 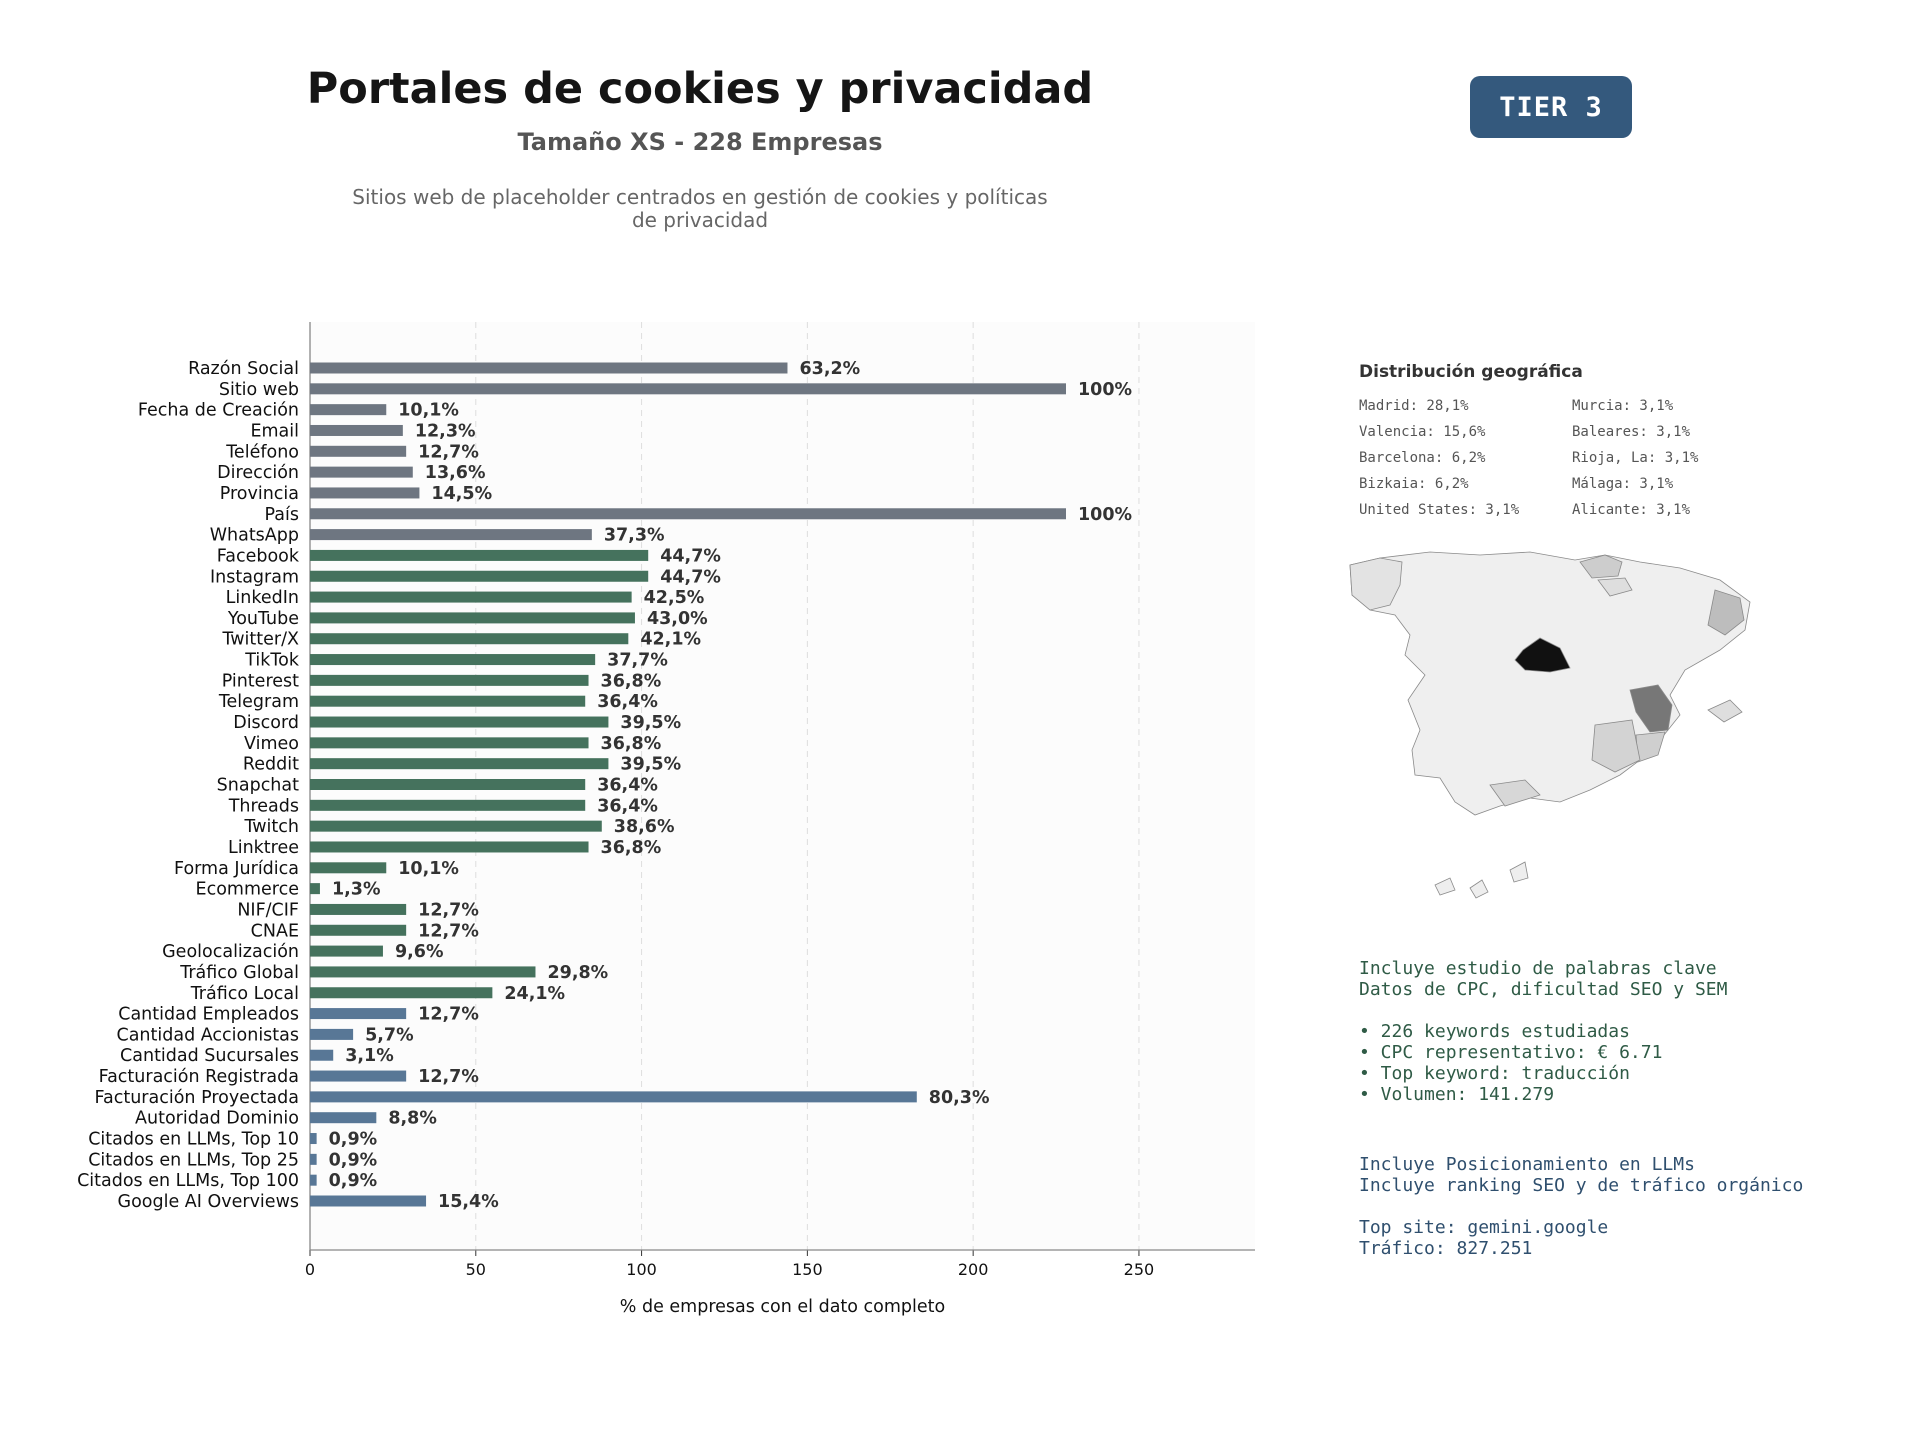 What do you see at coordinates (258, 702) in the screenshot?
I see `category-label: Telegram` at bounding box center [258, 702].